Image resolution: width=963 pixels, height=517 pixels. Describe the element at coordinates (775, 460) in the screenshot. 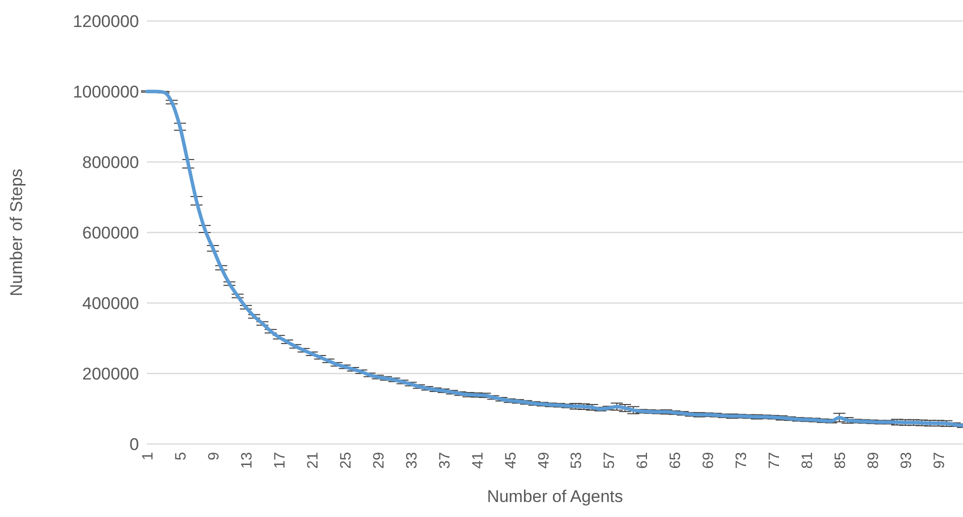

I see `x-tick-label: 77` at that location.